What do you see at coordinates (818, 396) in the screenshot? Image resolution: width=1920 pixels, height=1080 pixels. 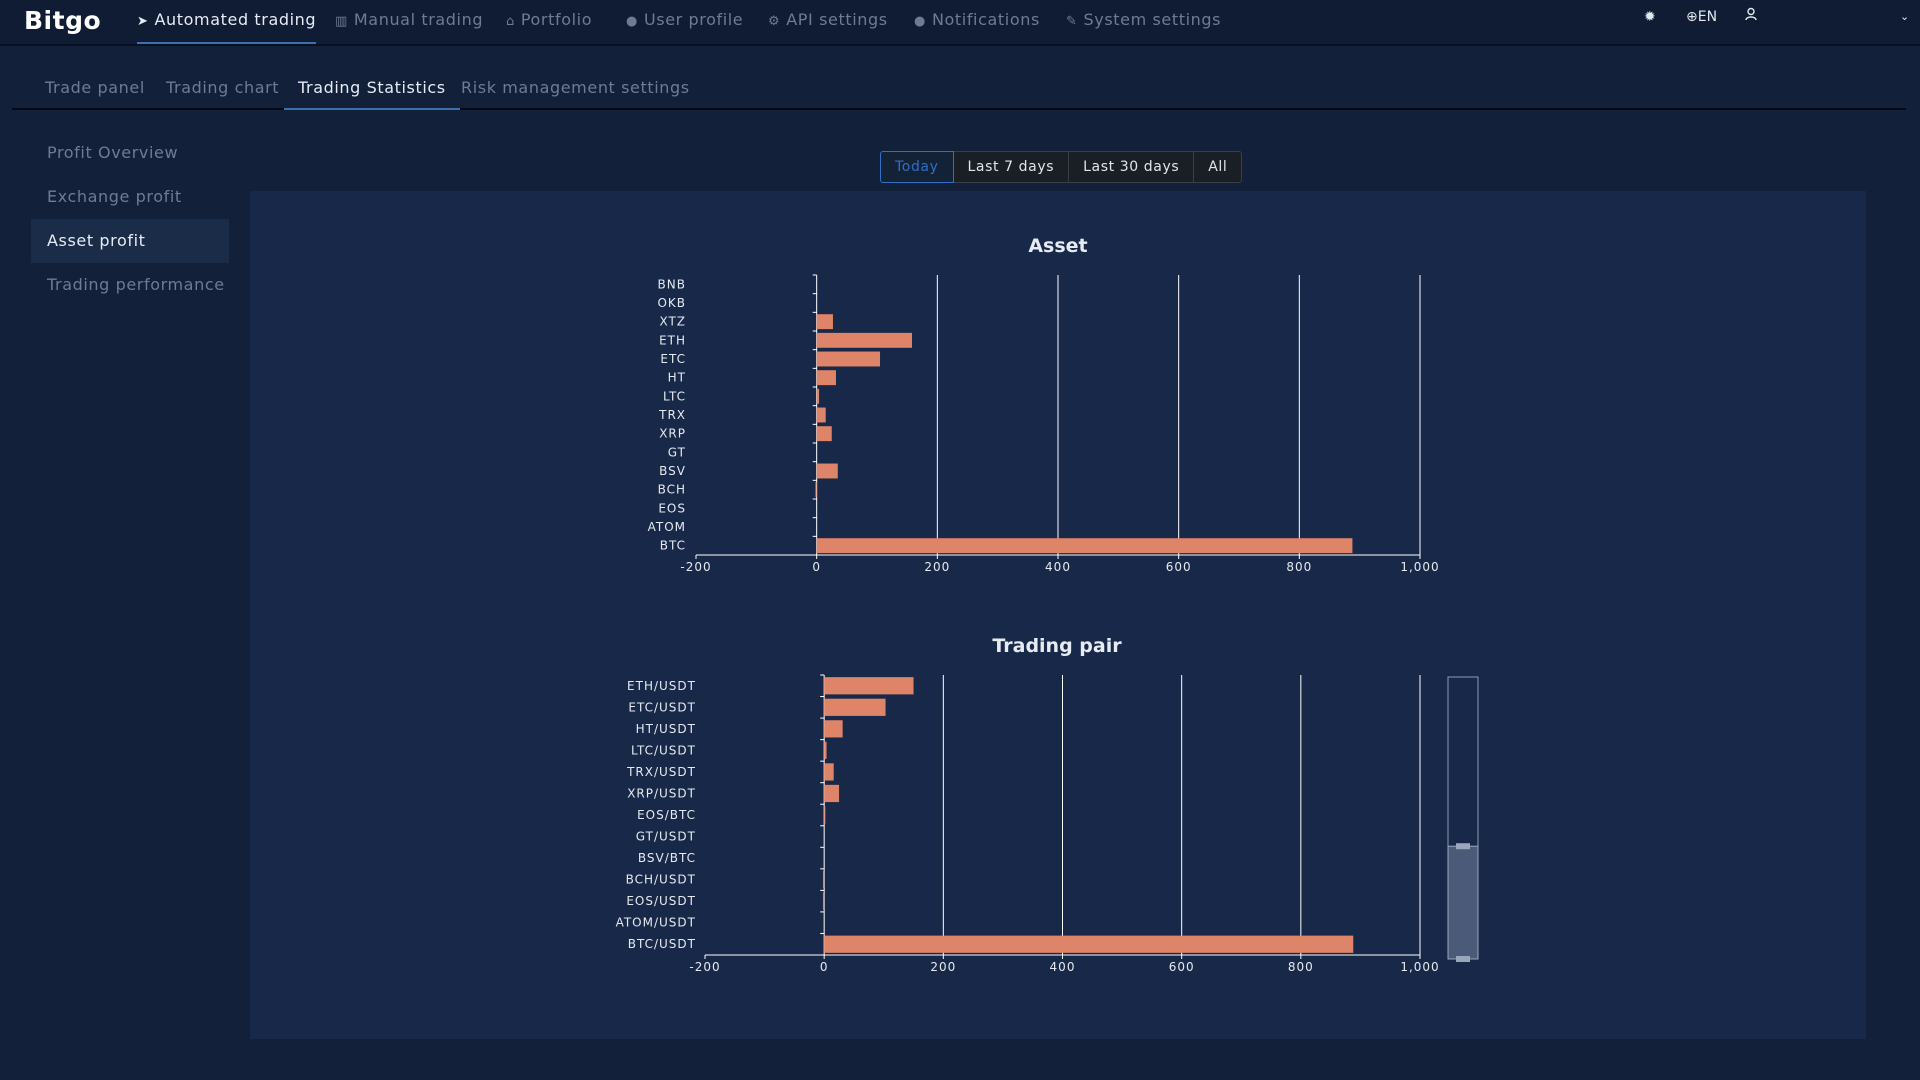 I see `bar-ltc` at bounding box center [818, 396].